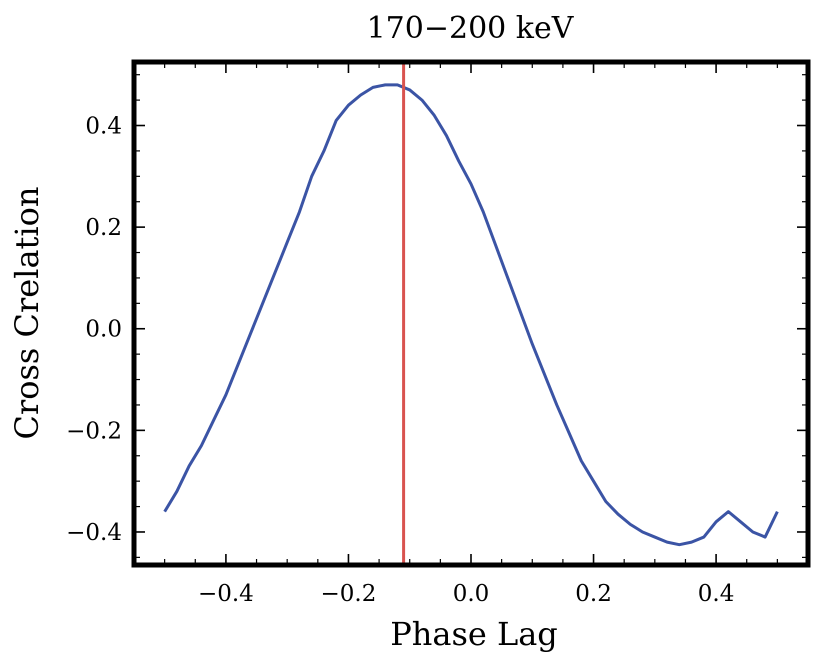 The height and width of the screenshot is (665, 831). I want to click on x-tick-label: 0.4, so click(716, 594).